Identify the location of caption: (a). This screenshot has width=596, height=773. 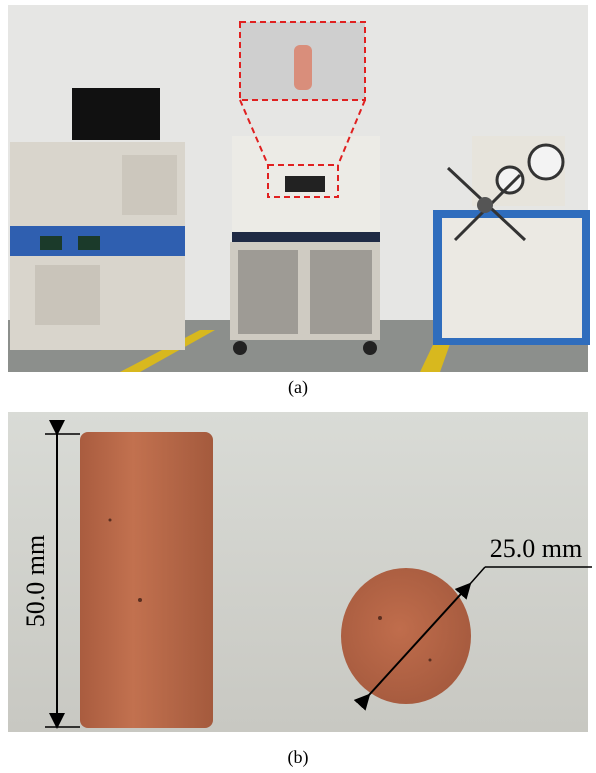
(298, 387).